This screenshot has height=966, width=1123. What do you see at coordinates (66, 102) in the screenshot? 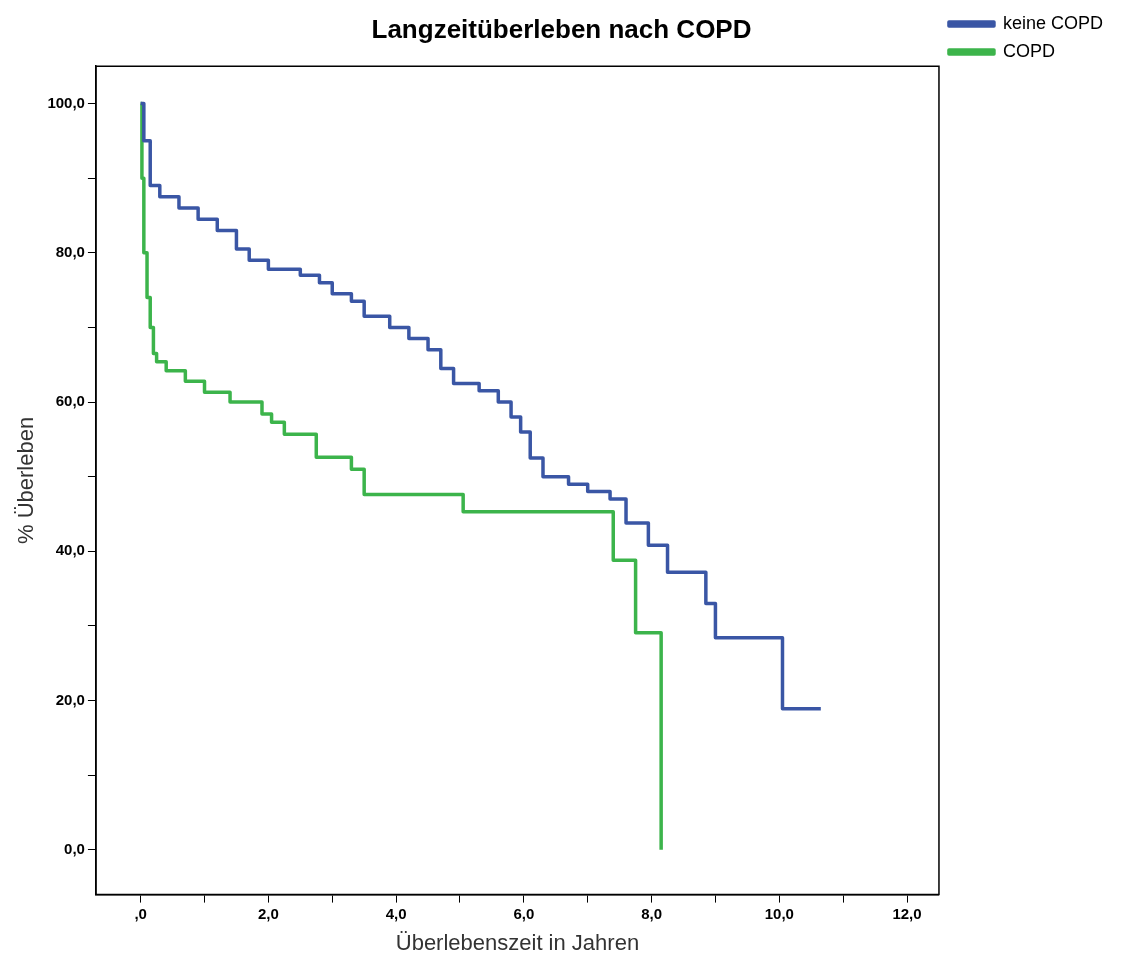
I see `y-tick-label: 100,0` at bounding box center [66, 102].